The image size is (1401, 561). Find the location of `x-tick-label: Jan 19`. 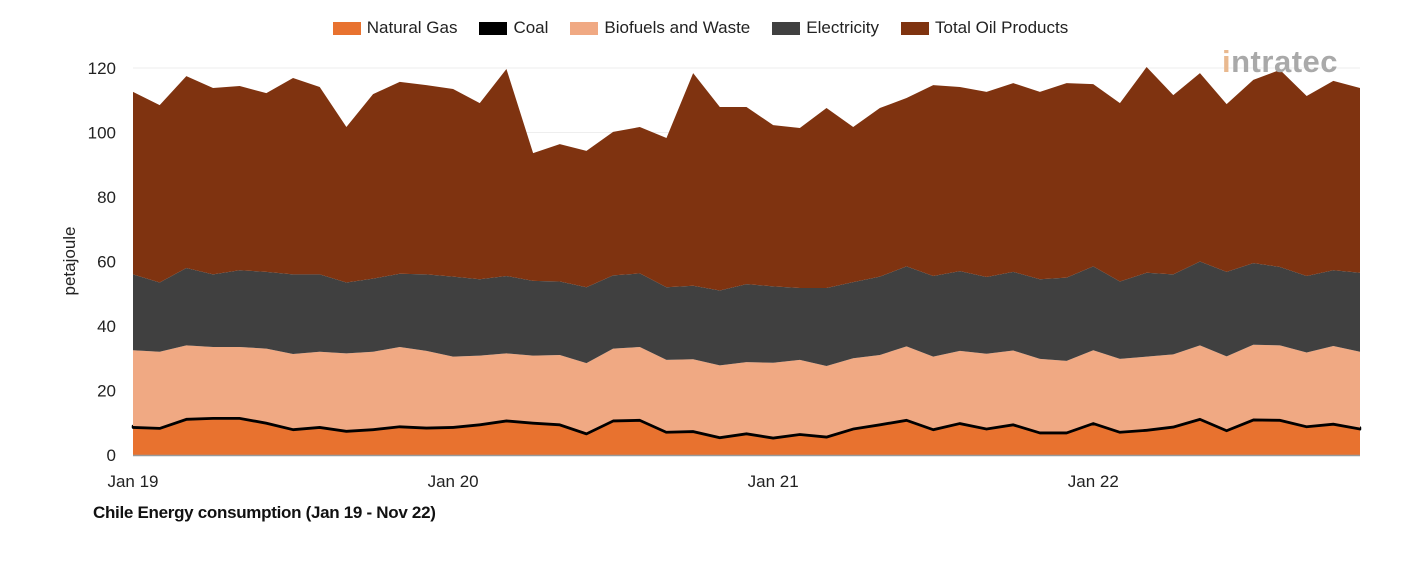

x-tick-label: Jan 19 is located at coordinates (132, 481).